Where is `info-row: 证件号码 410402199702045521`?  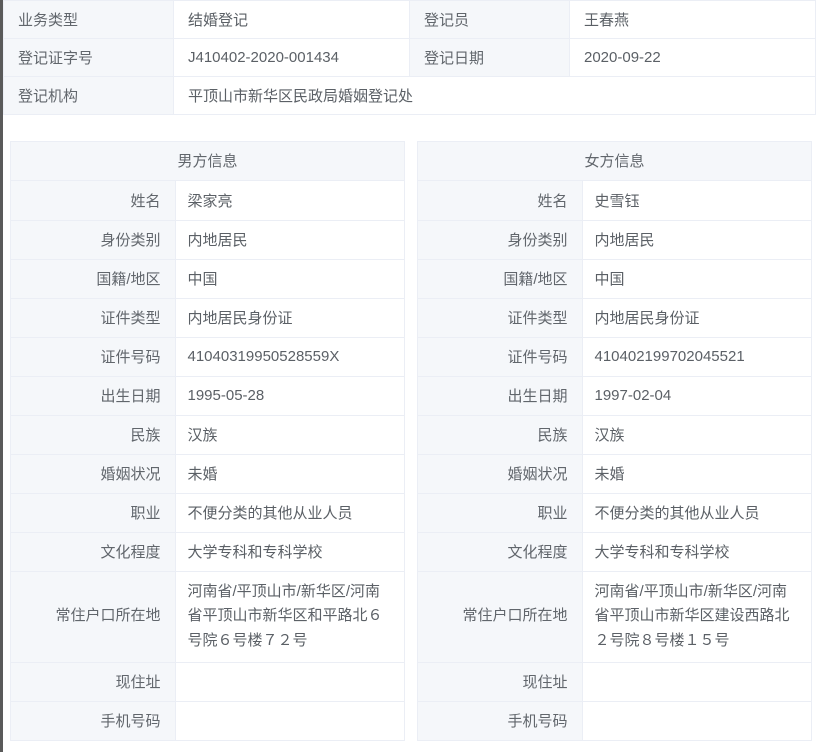 info-row: 证件号码 410402199702045521 is located at coordinates (614, 356).